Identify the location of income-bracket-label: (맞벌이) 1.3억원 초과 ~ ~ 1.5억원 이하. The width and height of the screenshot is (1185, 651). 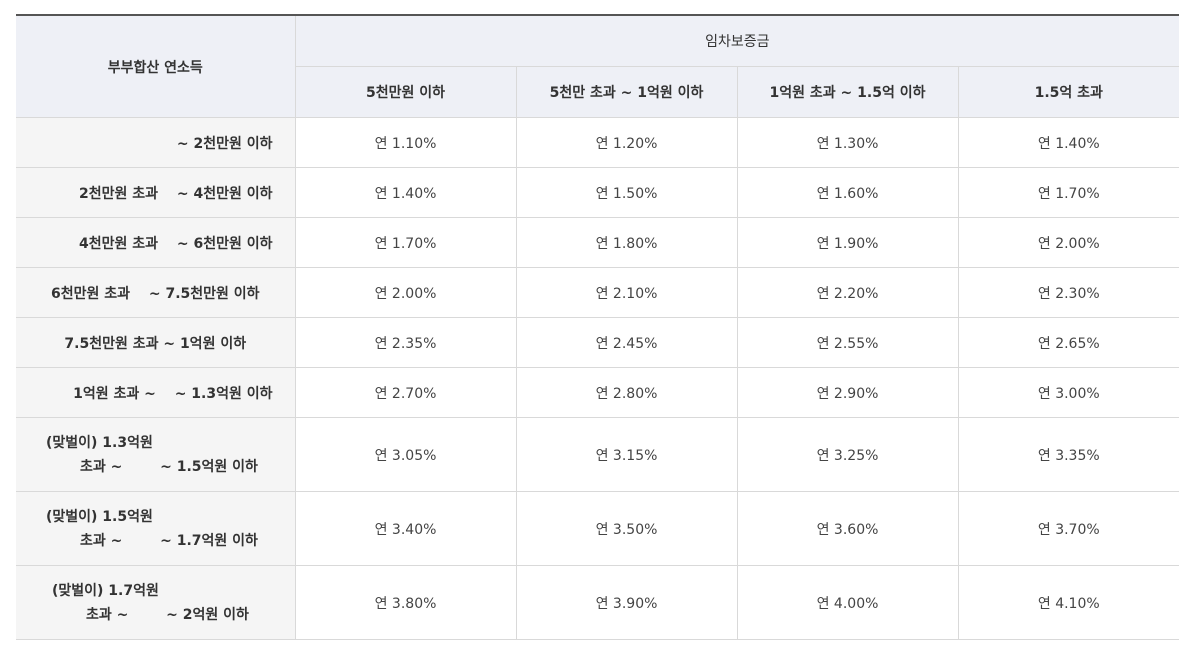
(156, 454).